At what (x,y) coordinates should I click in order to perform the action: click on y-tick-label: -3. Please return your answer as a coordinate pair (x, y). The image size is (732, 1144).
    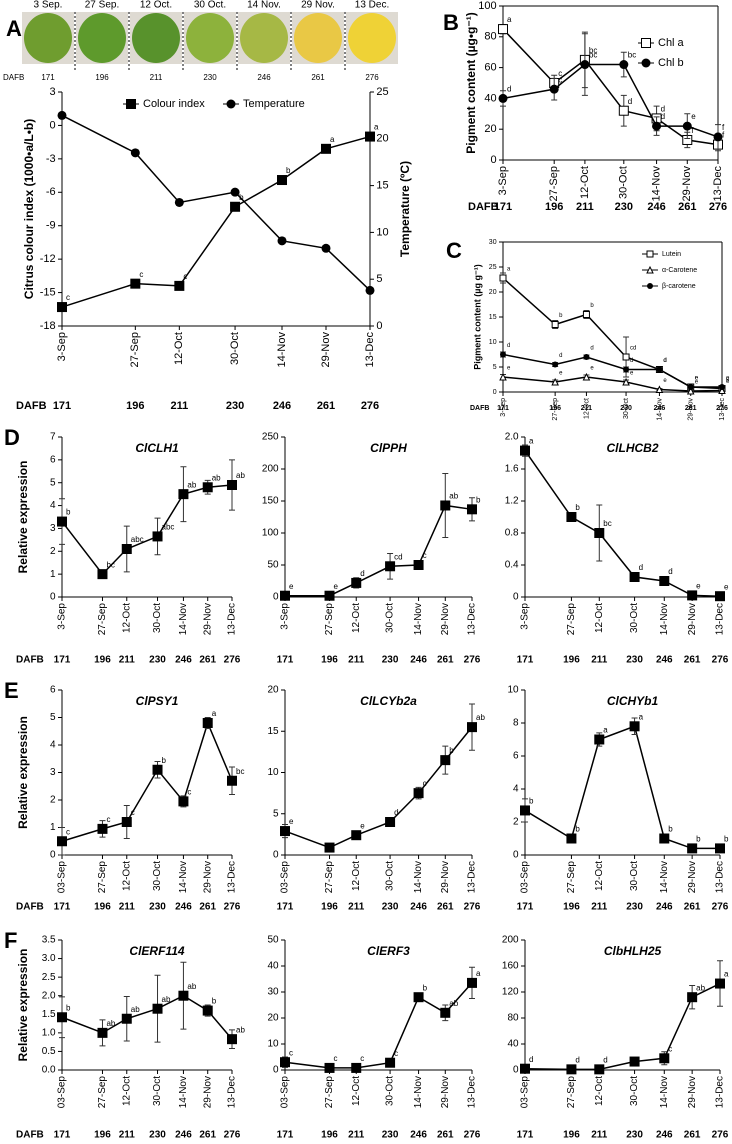
    Looking at the image, I should click on (51, 159).